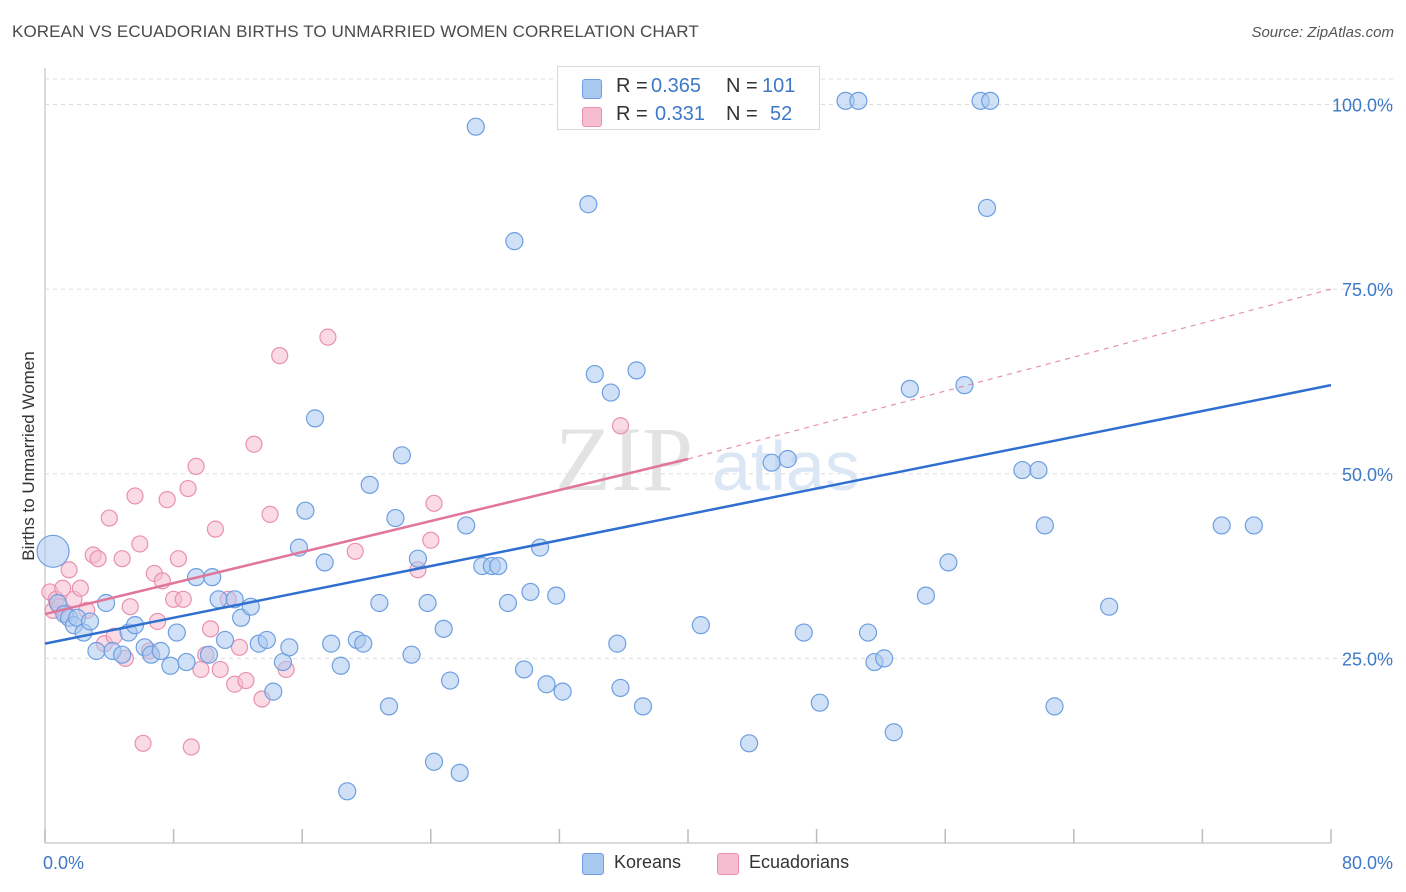 This screenshot has height=892, width=1406. I want to click on koreans-legend-label: Koreans, so click(648, 862).